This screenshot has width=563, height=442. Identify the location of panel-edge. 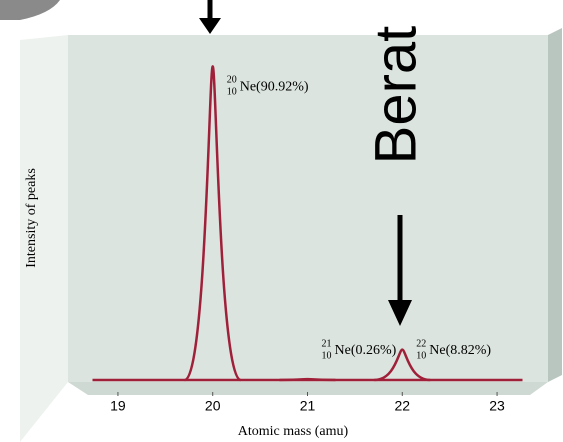
(555, 205).